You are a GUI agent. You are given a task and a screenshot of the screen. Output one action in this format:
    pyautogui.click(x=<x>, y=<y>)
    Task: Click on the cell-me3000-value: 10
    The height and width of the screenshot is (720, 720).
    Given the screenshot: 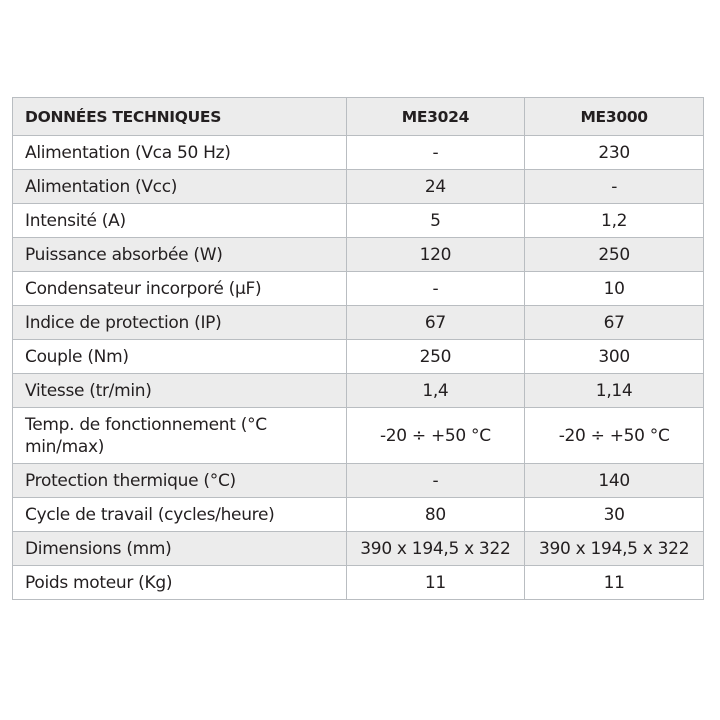 What is the action you would take?
    pyautogui.click(x=614, y=288)
    